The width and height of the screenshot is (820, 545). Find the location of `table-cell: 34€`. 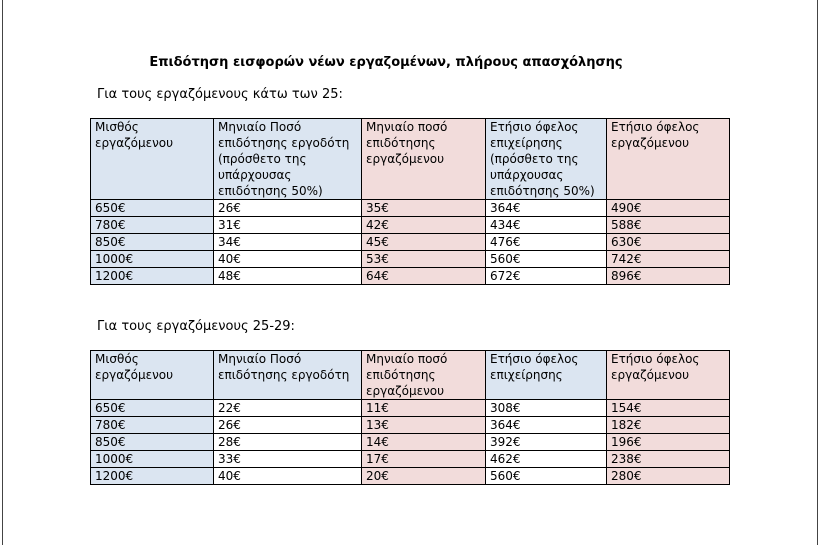

table-cell: 34€ is located at coordinates (287, 242).